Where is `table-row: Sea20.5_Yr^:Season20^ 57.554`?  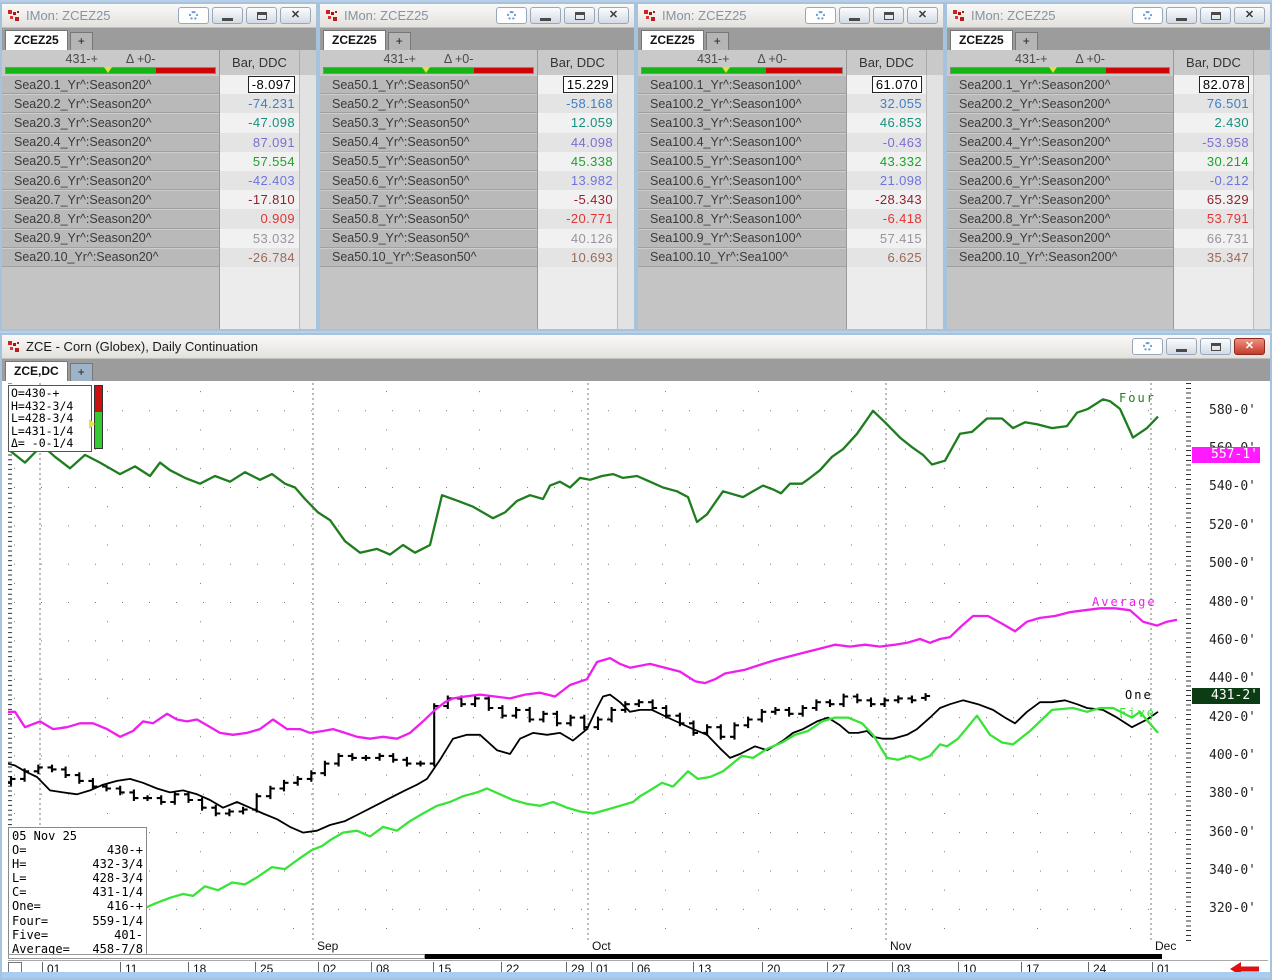 table-row: Sea20.5_Yr^:Season20^ 57.554 is located at coordinates (159, 161).